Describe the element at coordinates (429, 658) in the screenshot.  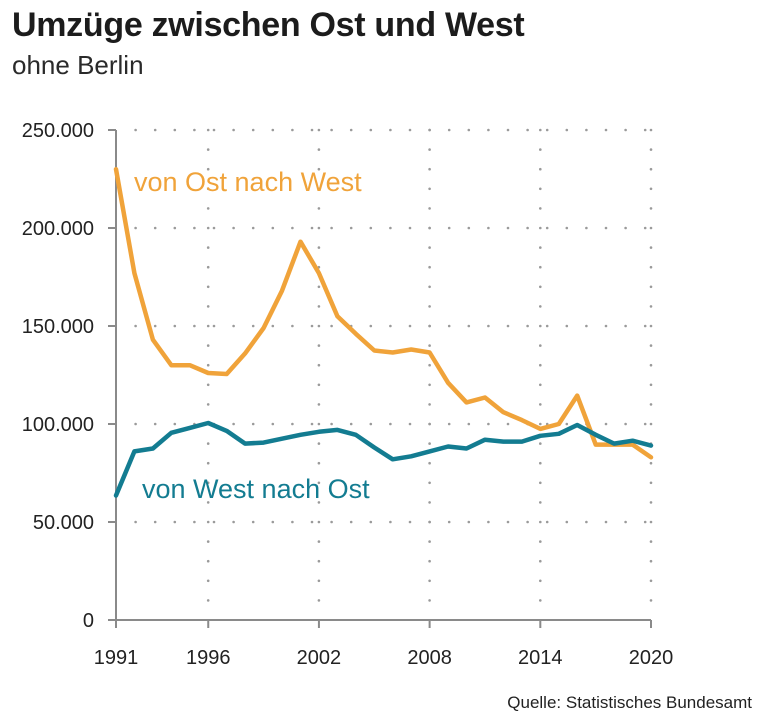
I see `x-tick-label: 2008` at that location.